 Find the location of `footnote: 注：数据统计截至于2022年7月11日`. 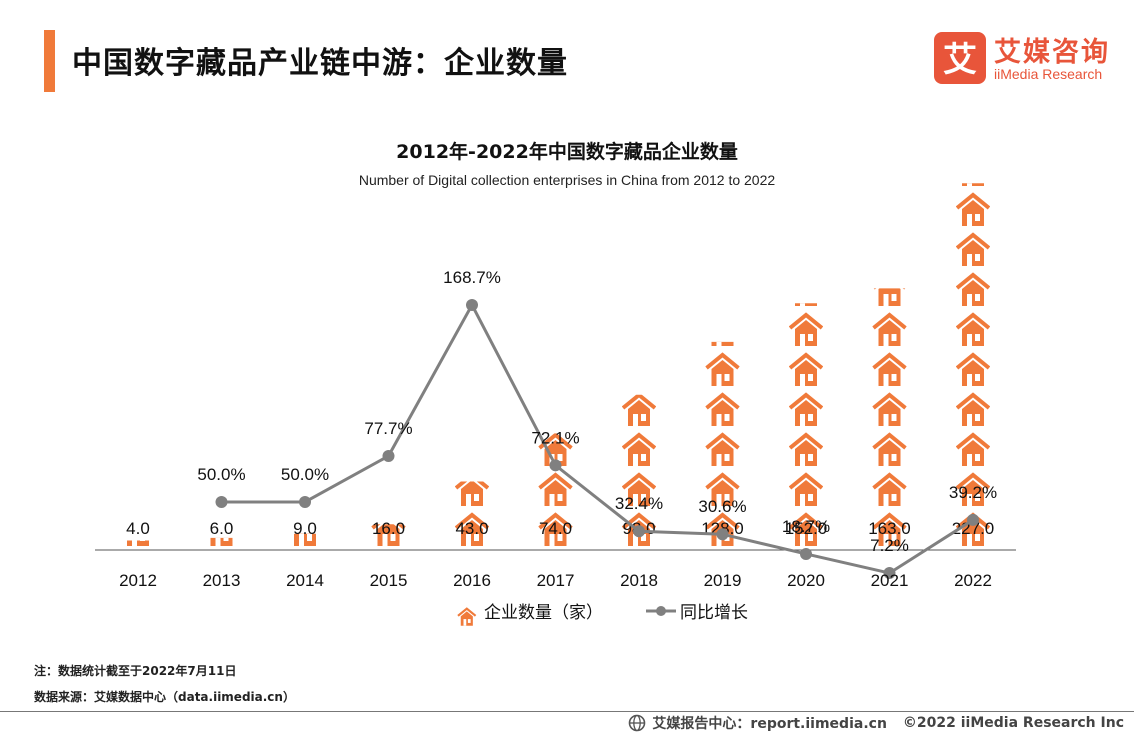

footnote: 注：数据统计截至于2022年7月11日 is located at coordinates (135, 671).